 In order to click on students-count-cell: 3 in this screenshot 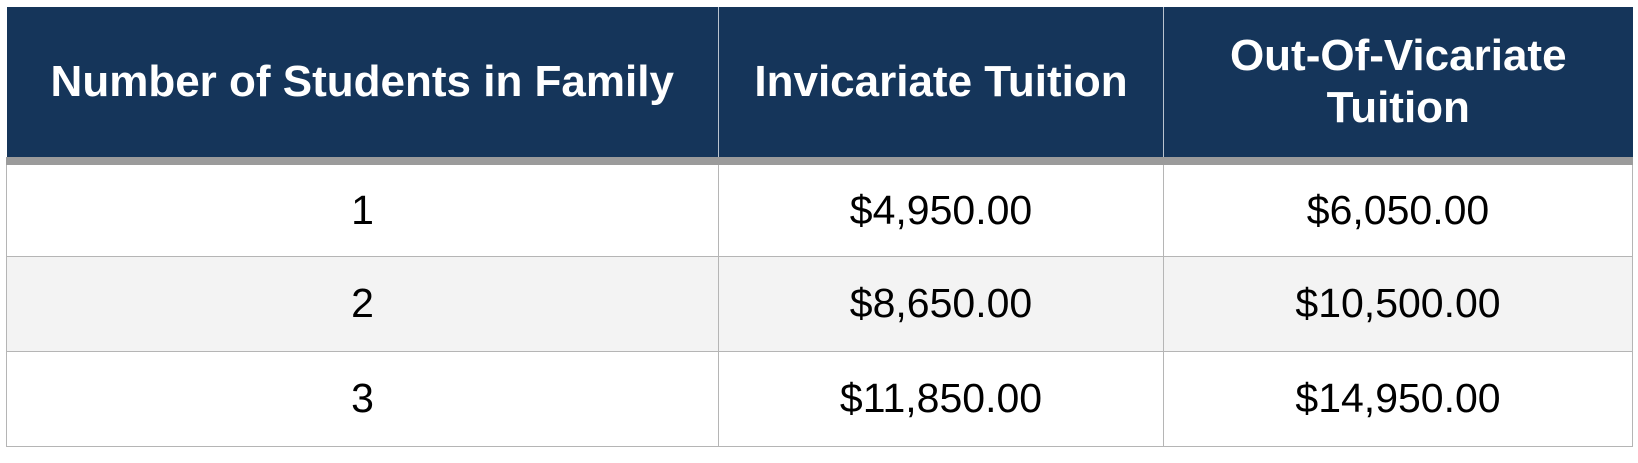, I will do `click(362, 398)`.